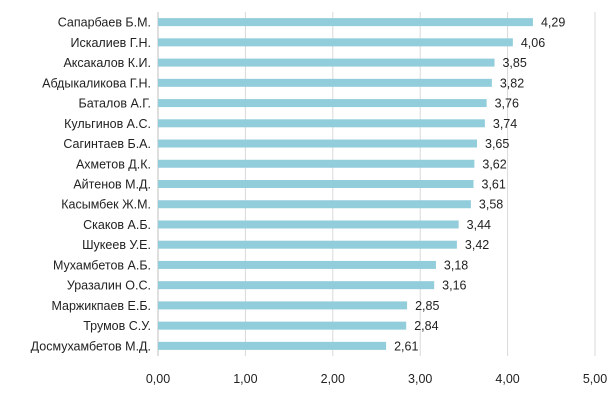  Describe the element at coordinates (427, 306) in the screenshot. I see `value-label-14: 2,85` at that location.